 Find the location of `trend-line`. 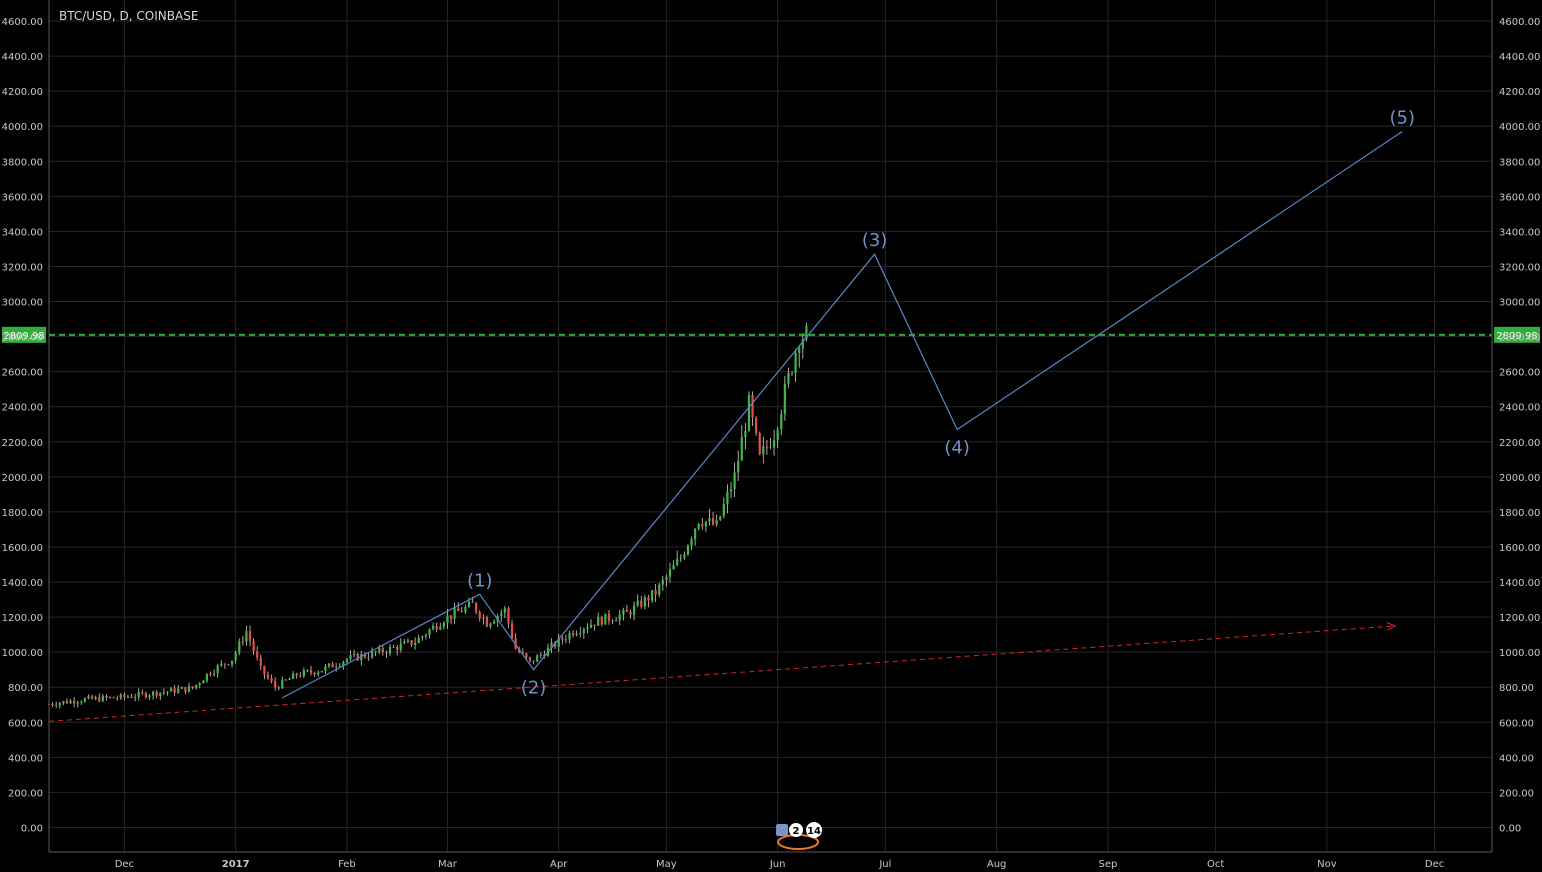

trend-line is located at coordinates (722, 672).